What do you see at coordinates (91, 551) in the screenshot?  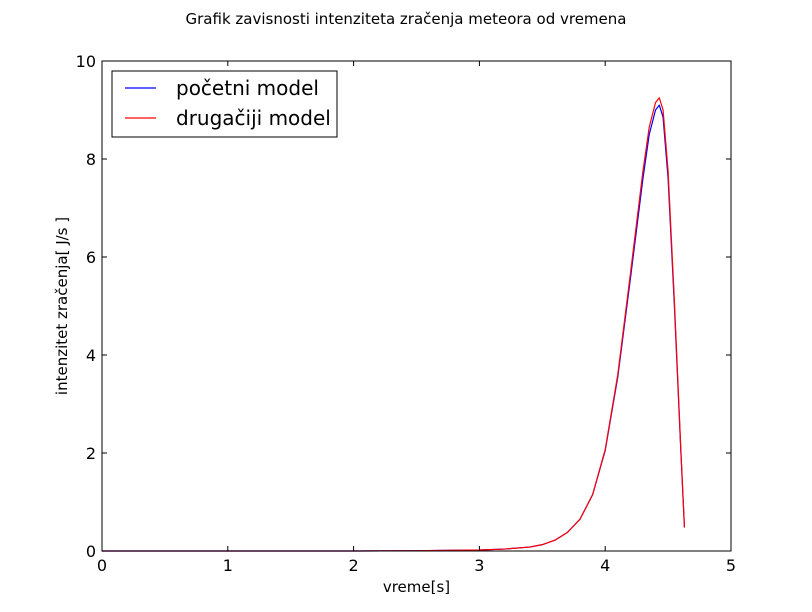 I see `y-tick-label: 0` at bounding box center [91, 551].